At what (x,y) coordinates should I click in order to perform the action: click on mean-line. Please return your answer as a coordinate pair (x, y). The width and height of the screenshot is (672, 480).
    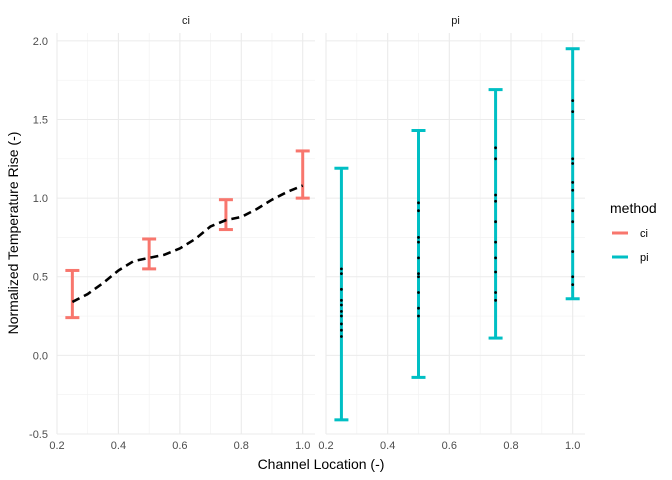
    Looking at the image, I should click on (187, 244).